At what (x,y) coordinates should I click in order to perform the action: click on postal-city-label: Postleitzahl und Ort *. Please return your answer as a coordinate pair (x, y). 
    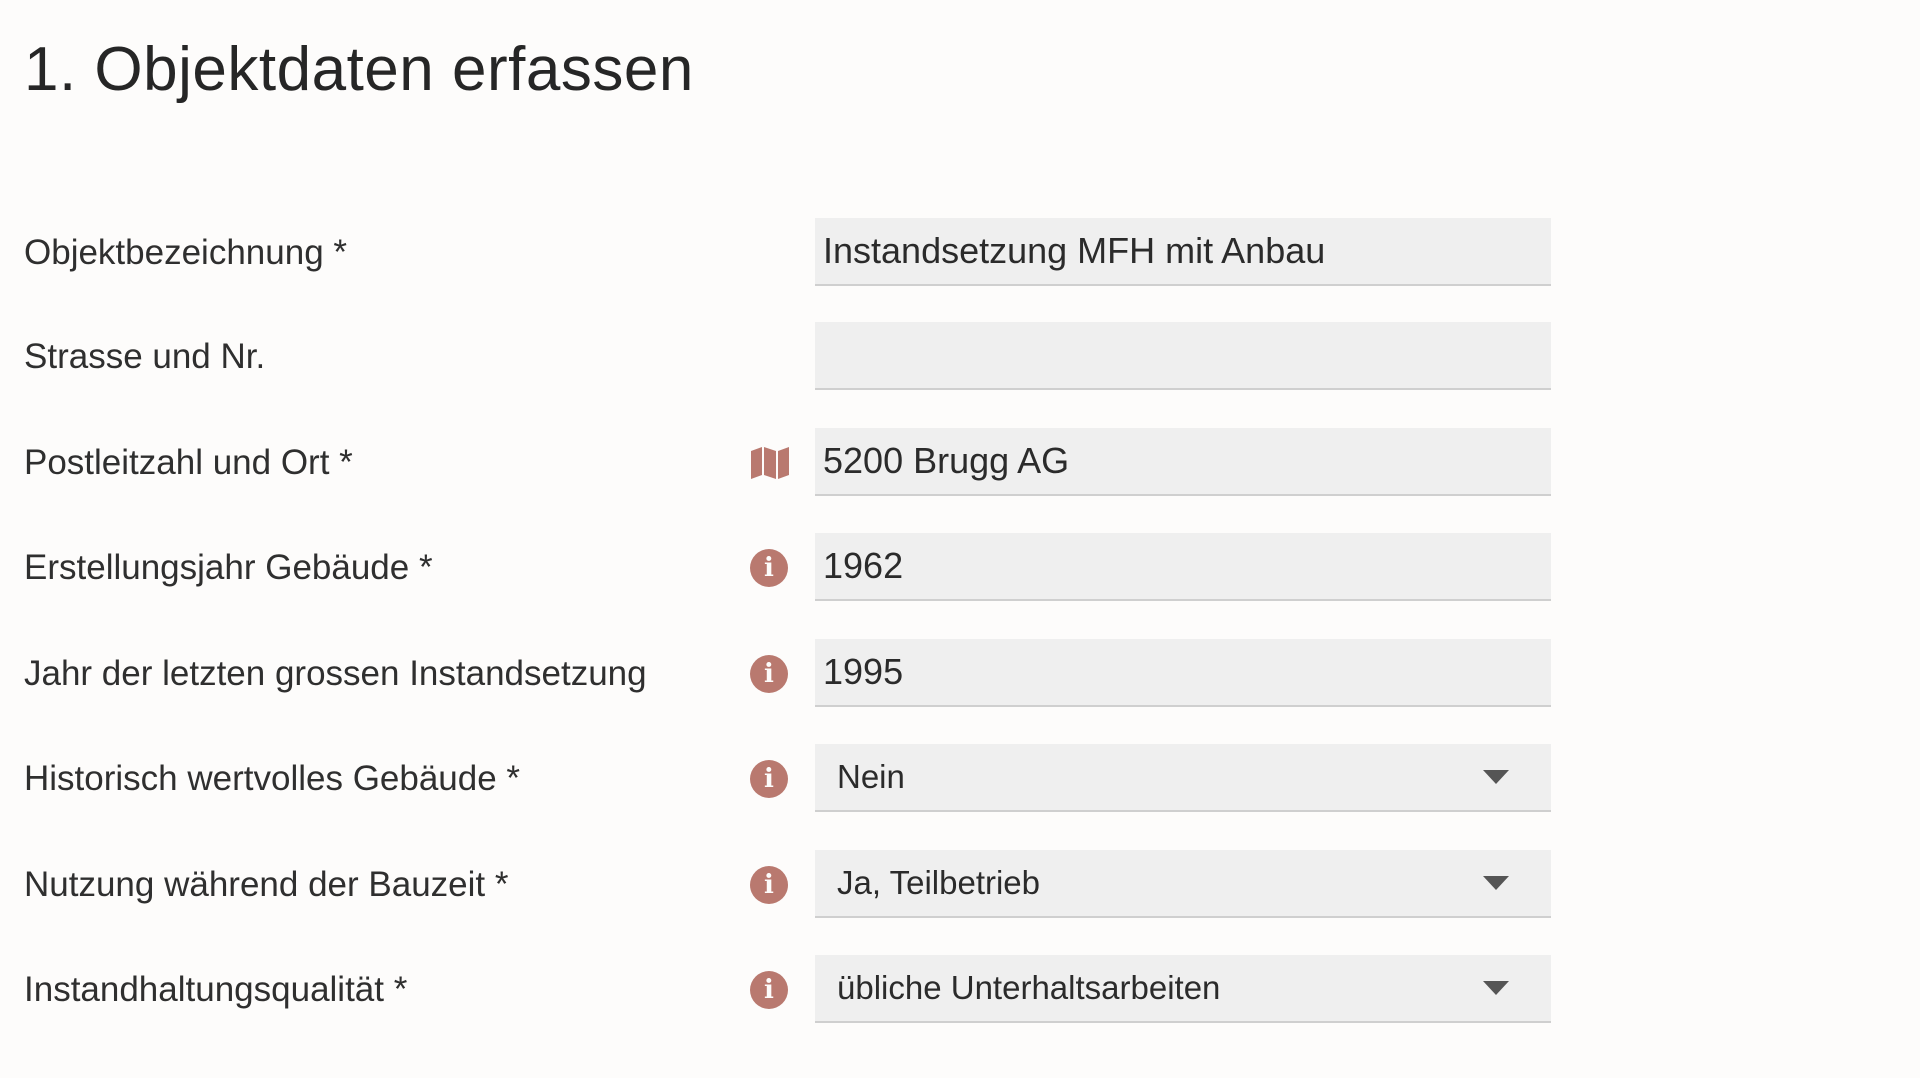
    Looking at the image, I should click on (188, 462).